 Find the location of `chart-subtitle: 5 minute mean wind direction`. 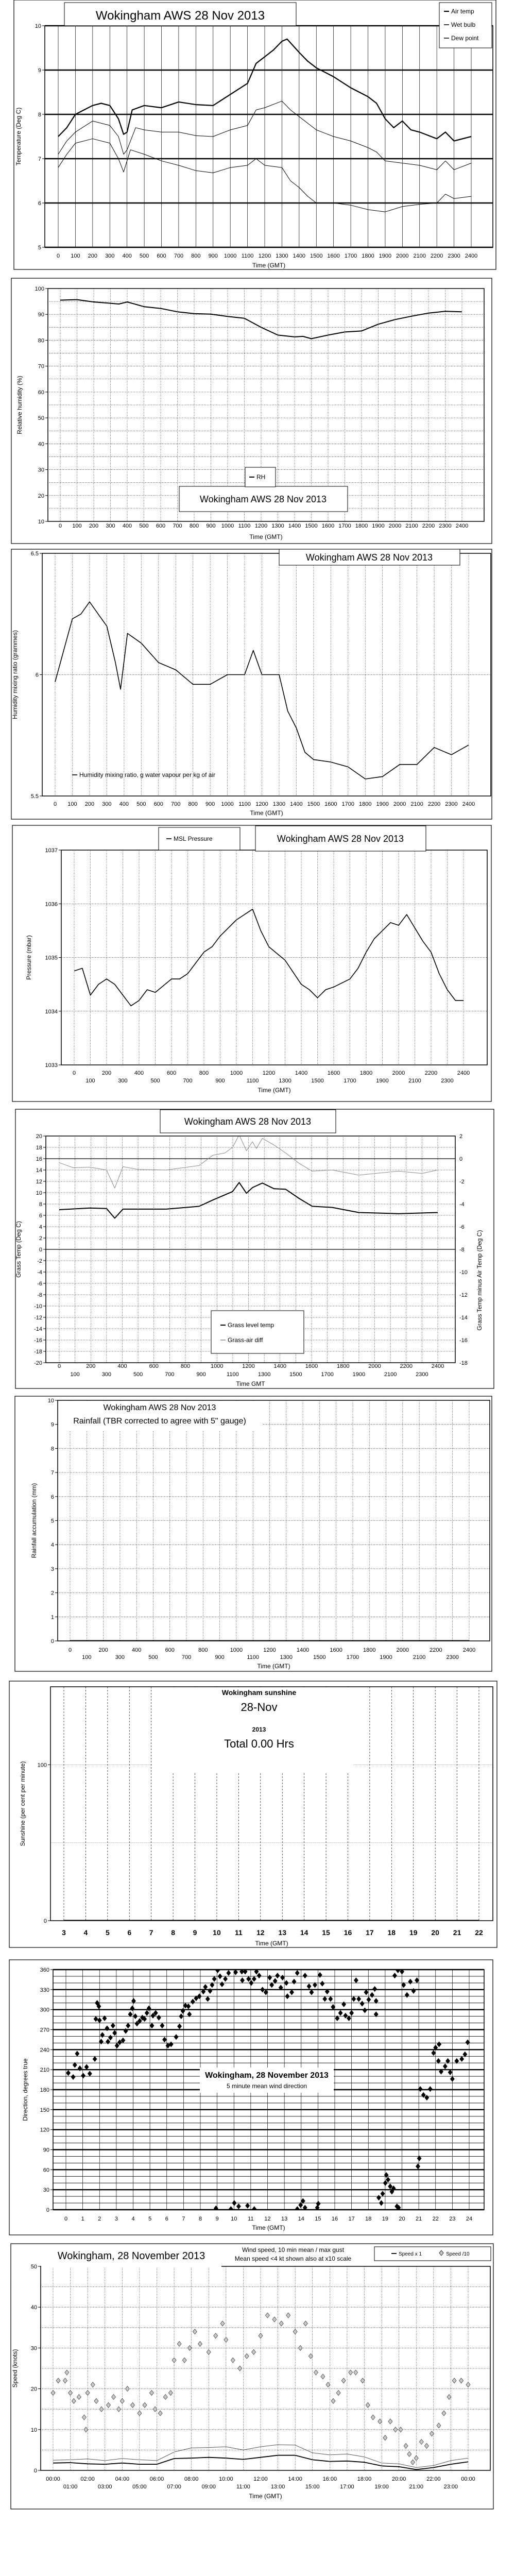

chart-subtitle: 5 minute mean wind direction is located at coordinates (267, 2086).